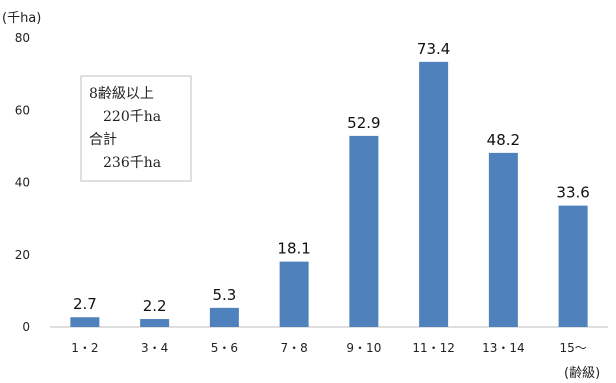 This screenshot has width=616, height=383. What do you see at coordinates (103, 140) in the screenshot?
I see `annotation-line-3: 合計` at bounding box center [103, 140].